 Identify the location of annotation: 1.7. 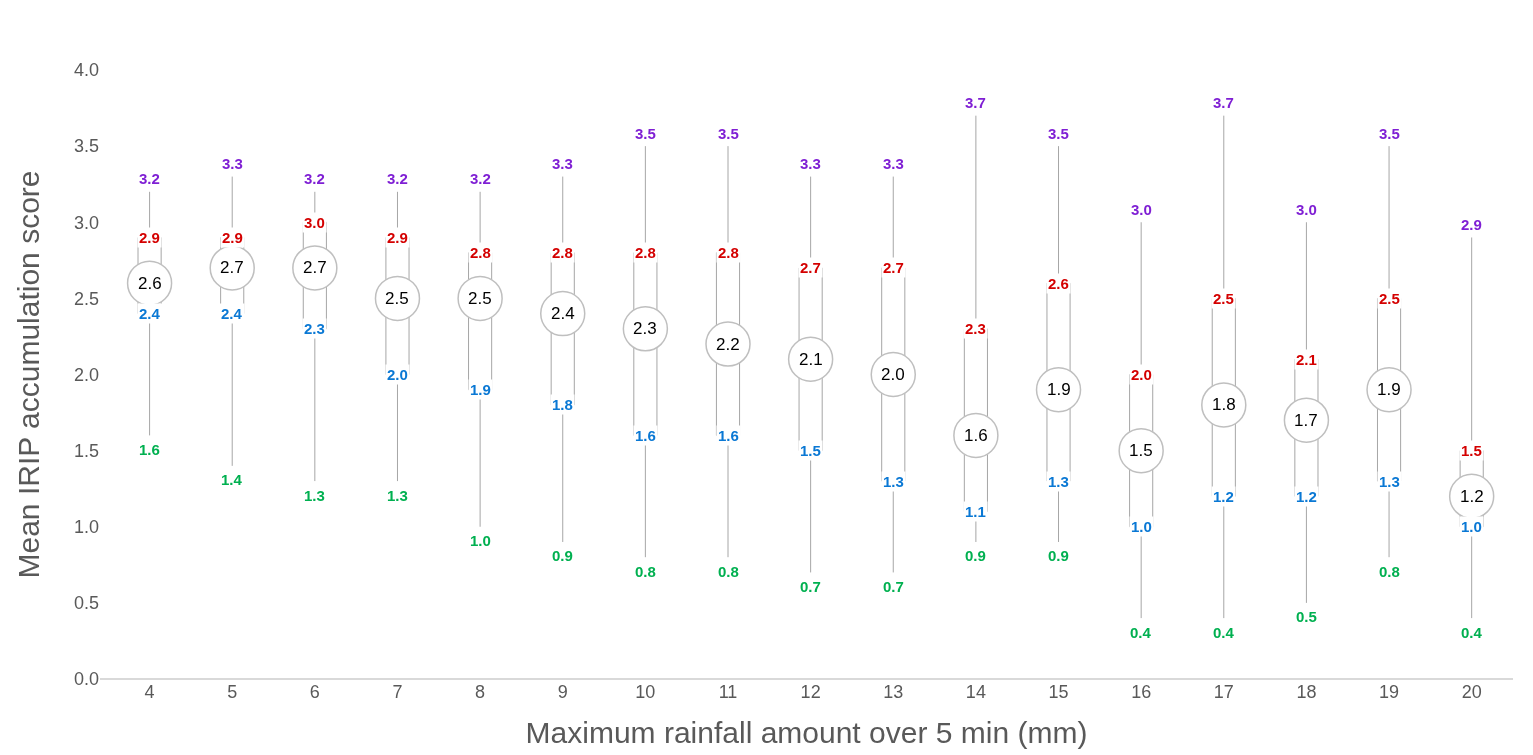
(1306, 420).